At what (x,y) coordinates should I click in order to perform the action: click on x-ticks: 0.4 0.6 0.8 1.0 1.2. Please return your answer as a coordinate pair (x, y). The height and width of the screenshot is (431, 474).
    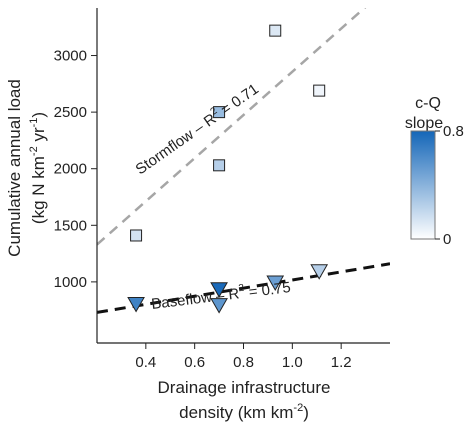
    Looking at the image, I should click on (243, 357).